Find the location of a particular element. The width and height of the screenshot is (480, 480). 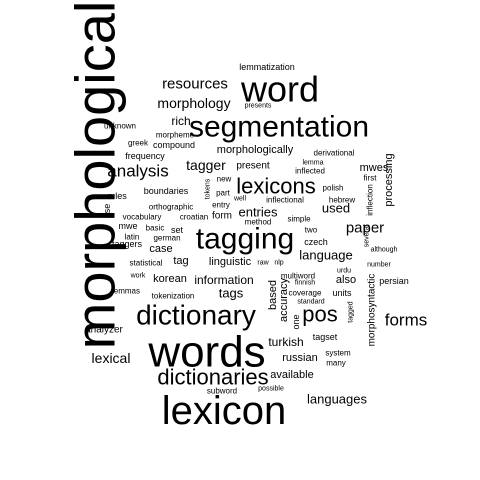

cloud-word-form: form is located at coordinates (222, 216).